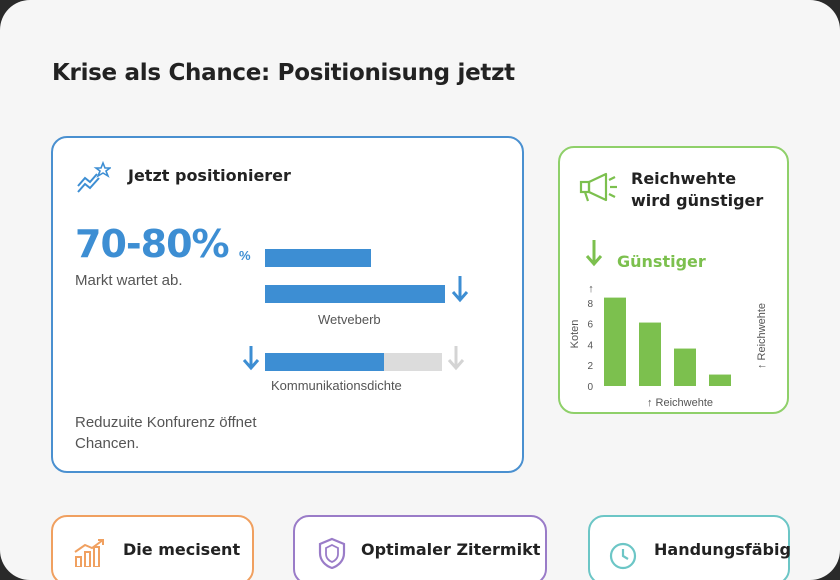 The image size is (840, 580). Describe the element at coordinates (336, 385) in the screenshot. I see `density-label: Kommunikationsdichte` at that location.